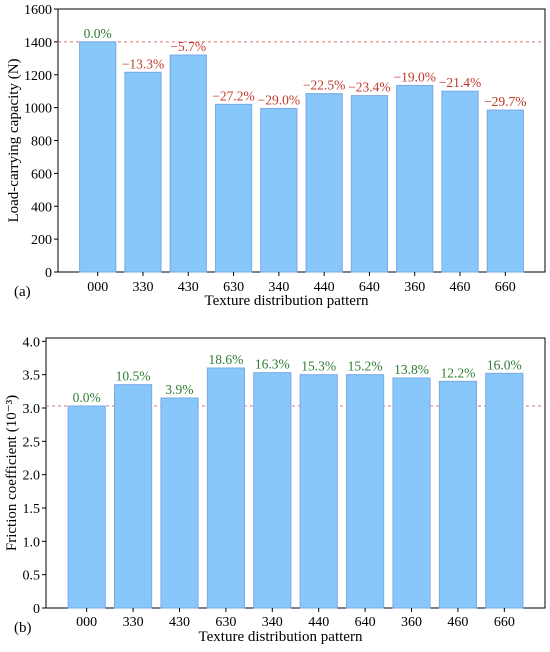 This screenshot has height=652, width=550. I want to click on data-label: −27.2%, so click(233, 95).